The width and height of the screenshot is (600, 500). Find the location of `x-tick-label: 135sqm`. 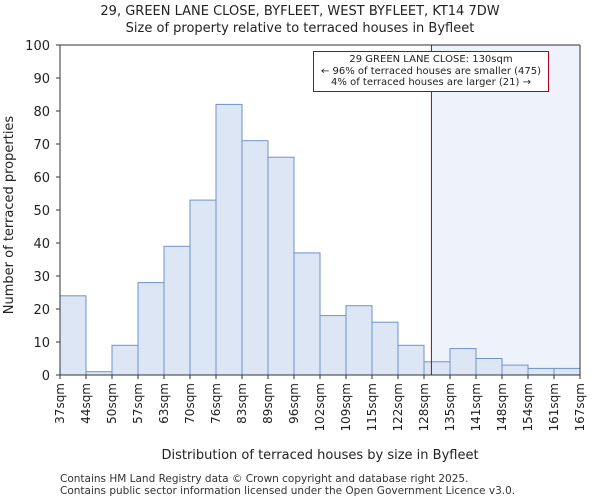

x-tick-label: 135sqm is located at coordinates (450, 407).